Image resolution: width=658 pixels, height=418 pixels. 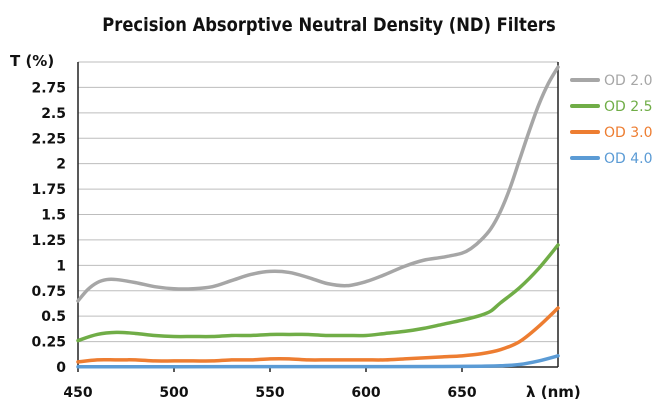 I want to click on y-tick-label: 1.25, so click(x=48, y=241).